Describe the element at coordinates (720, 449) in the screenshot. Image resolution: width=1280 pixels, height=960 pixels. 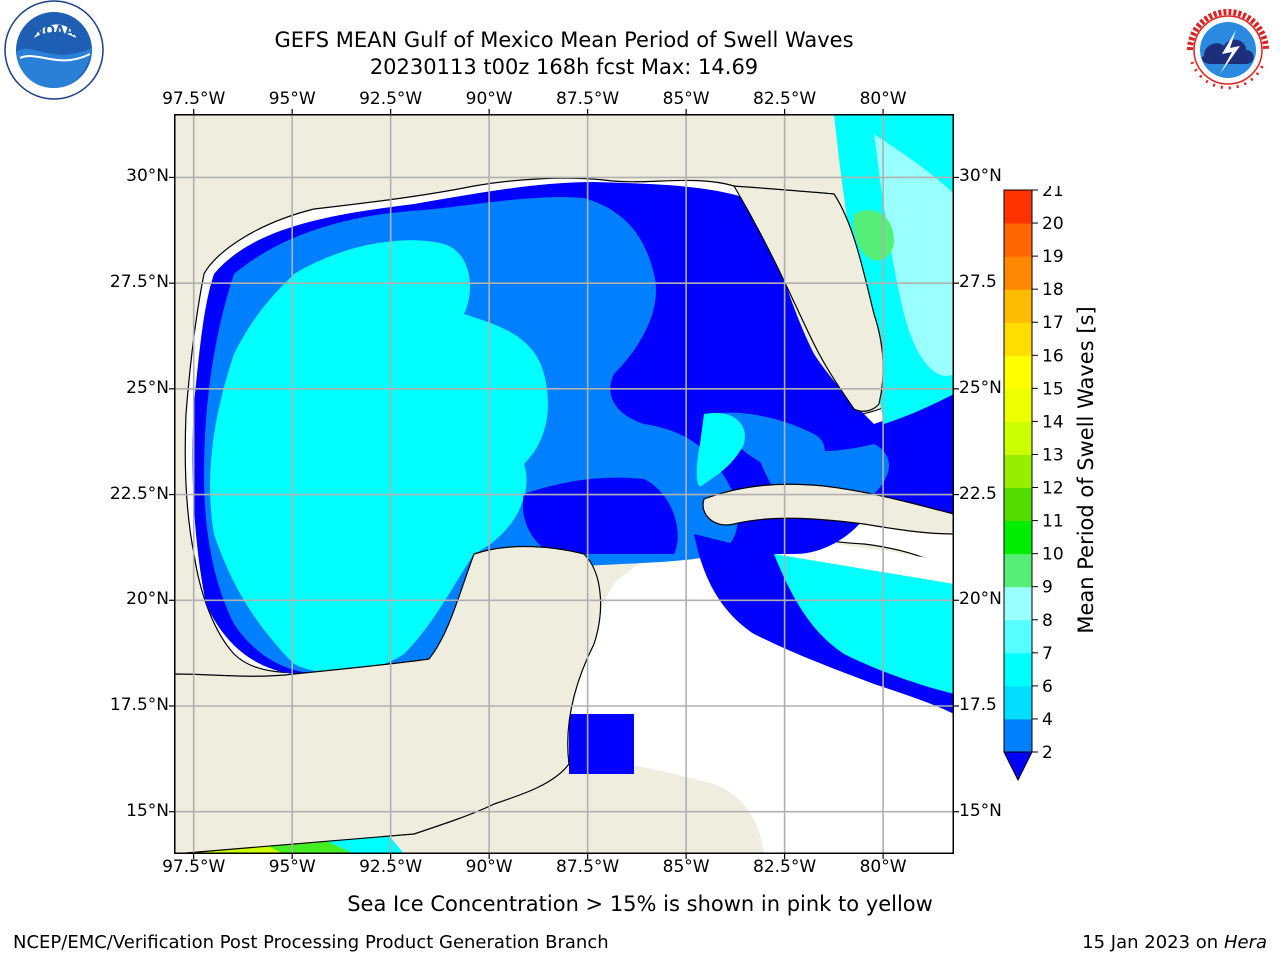
I see `field-4-6-east` at that location.